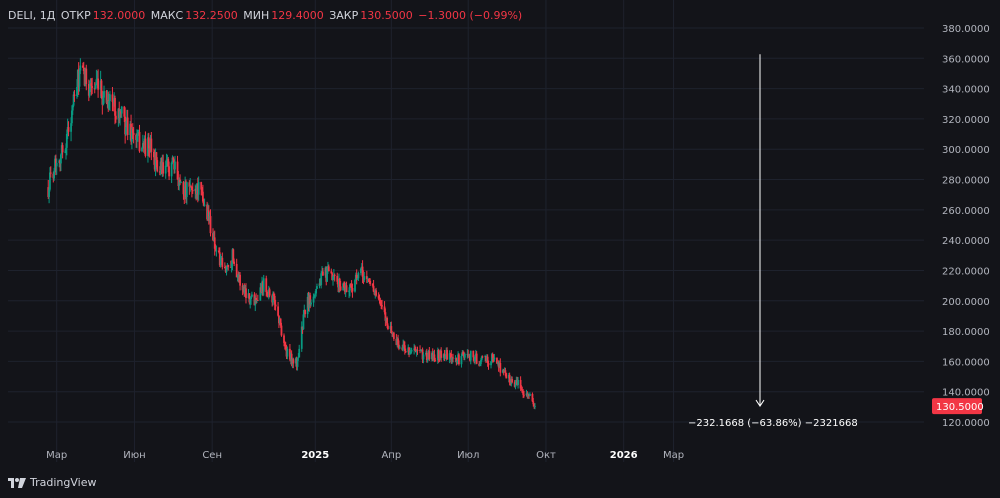  I want to click on high-label: МАКС, so click(167, 15).